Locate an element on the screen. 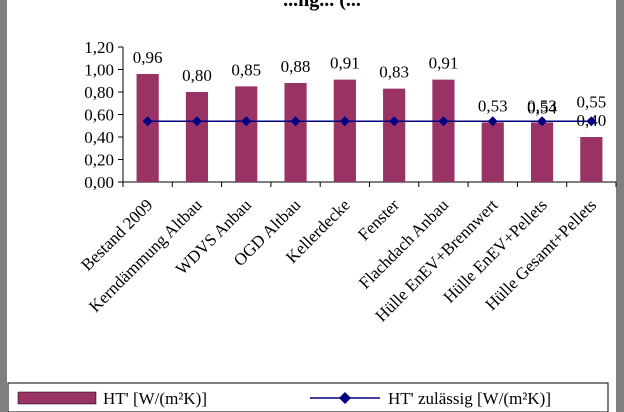 Image resolution: width=624 pixels, height=412 pixels. y-tick-label: 0,20 is located at coordinates (99, 160).